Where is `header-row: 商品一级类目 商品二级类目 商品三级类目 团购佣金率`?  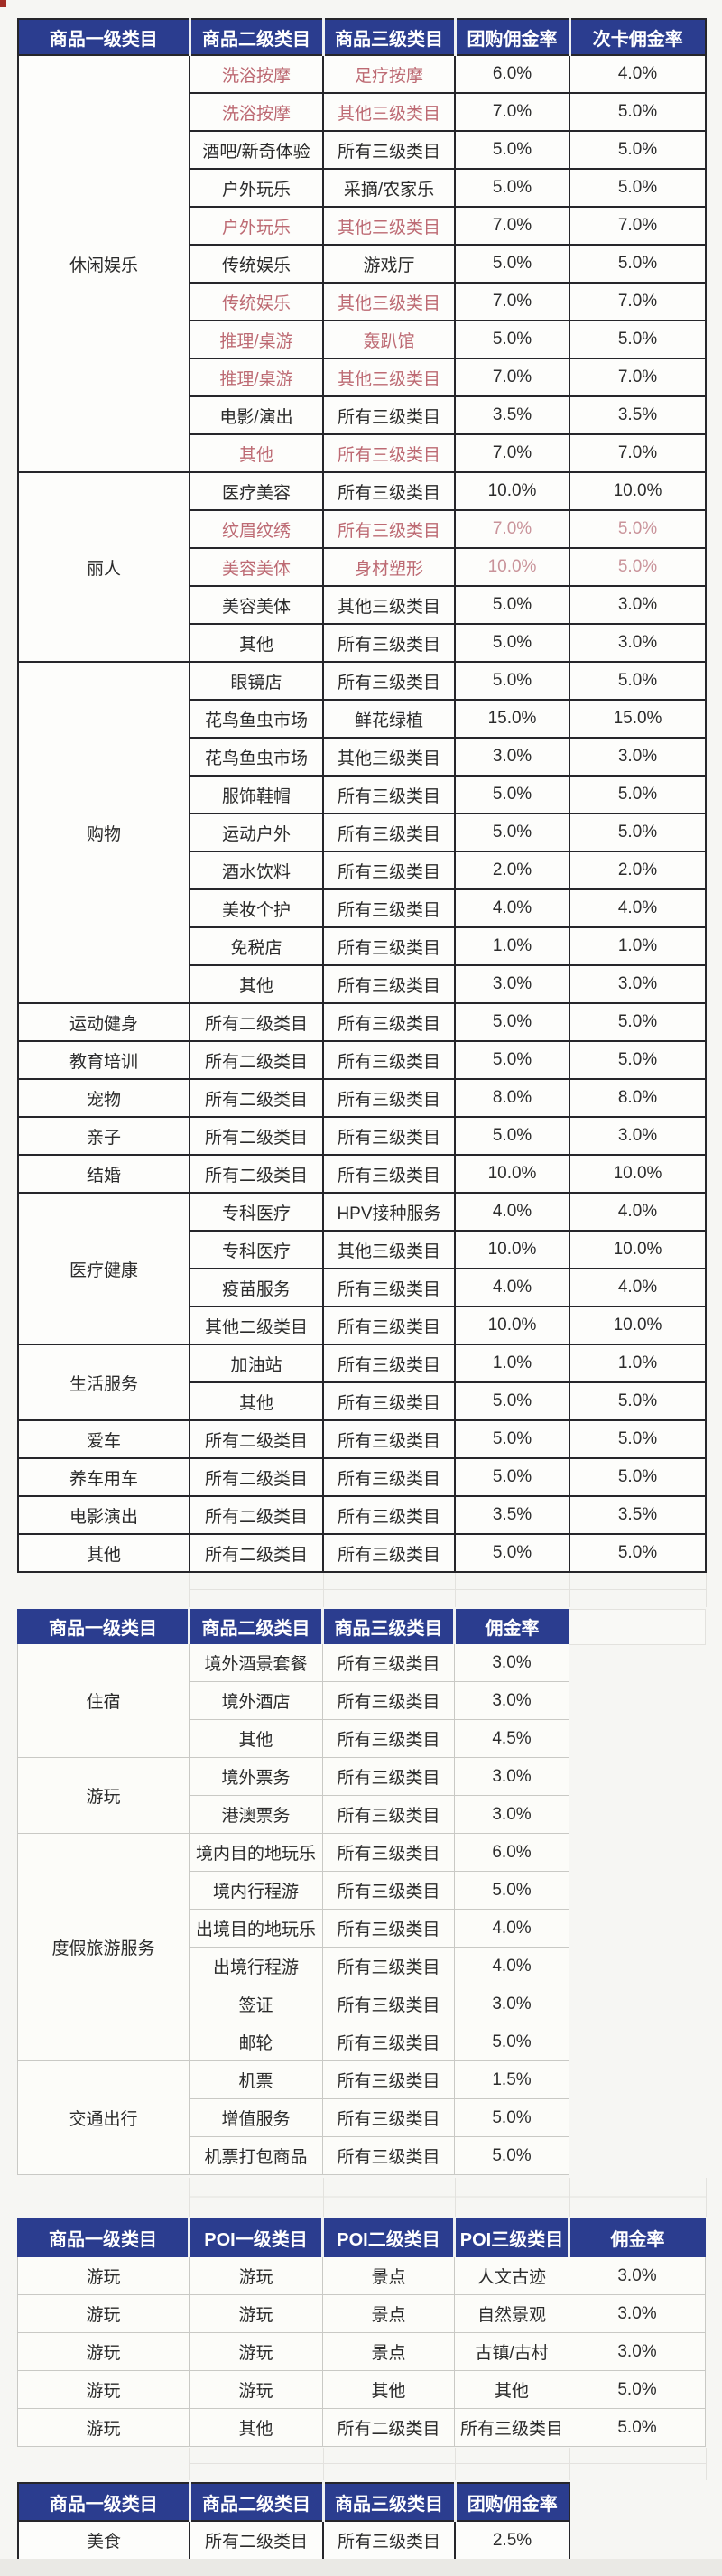
header-row: 商品一级类目 商品二级类目 商品三级类目 团购佣金率 is located at coordinates (293, 2502).